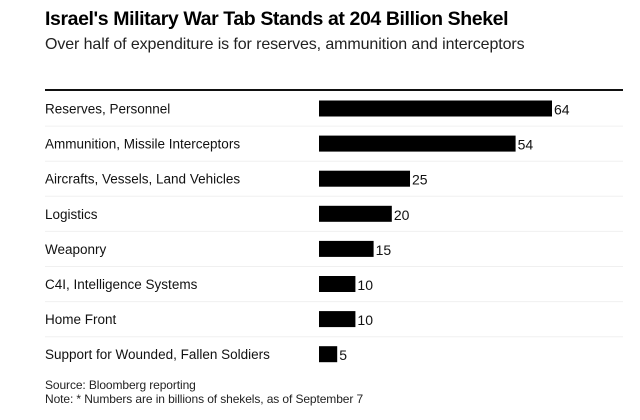  Describe the element at coordinates (402, 215) in the screenshot. I see `data-label: 20` at that location.